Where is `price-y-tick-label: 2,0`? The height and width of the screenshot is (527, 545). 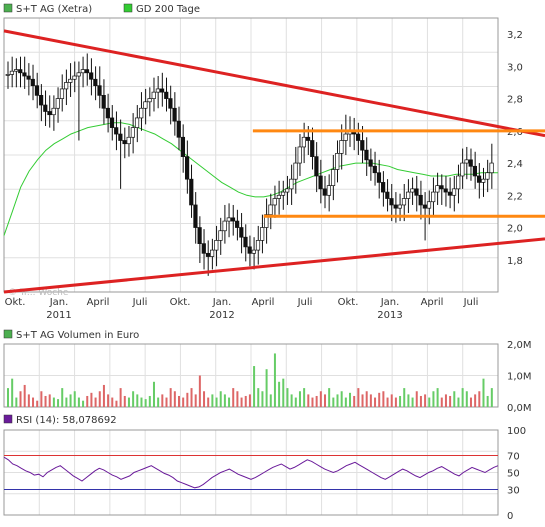
price-y-tick-label: 2,0 is located at coordinates (515, 229).